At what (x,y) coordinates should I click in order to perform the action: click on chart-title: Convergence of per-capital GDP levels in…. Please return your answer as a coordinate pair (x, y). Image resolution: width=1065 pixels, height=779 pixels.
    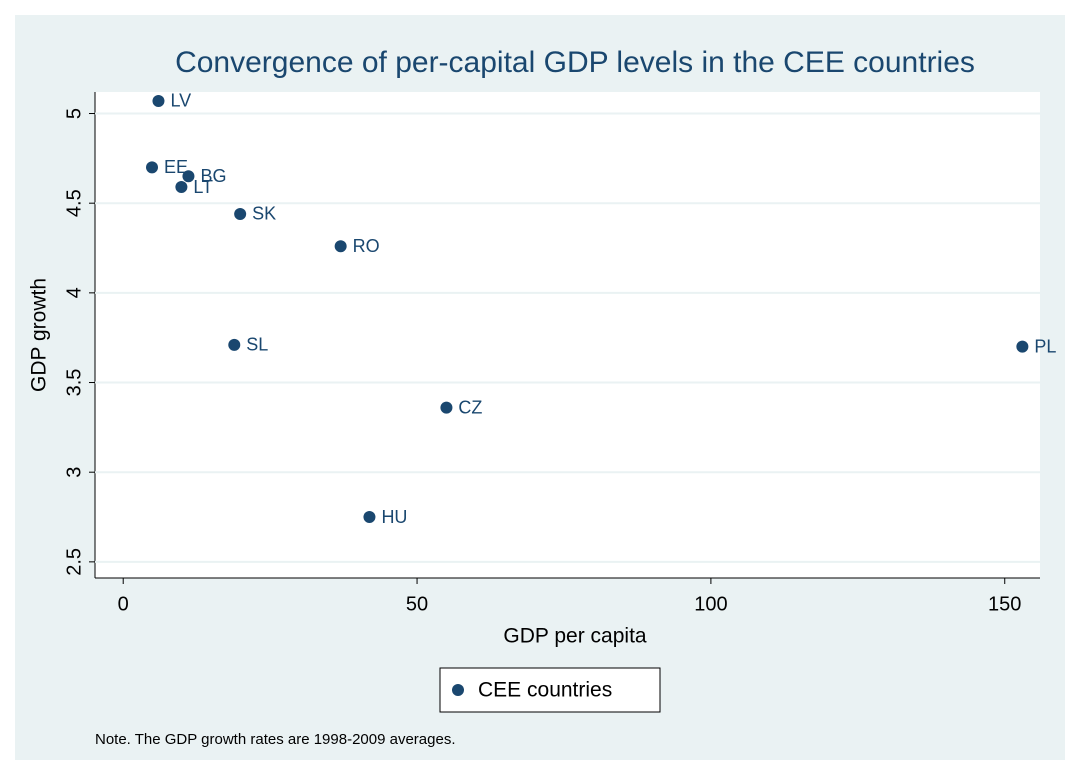
    Looking at the image, I should click on (575, 62).